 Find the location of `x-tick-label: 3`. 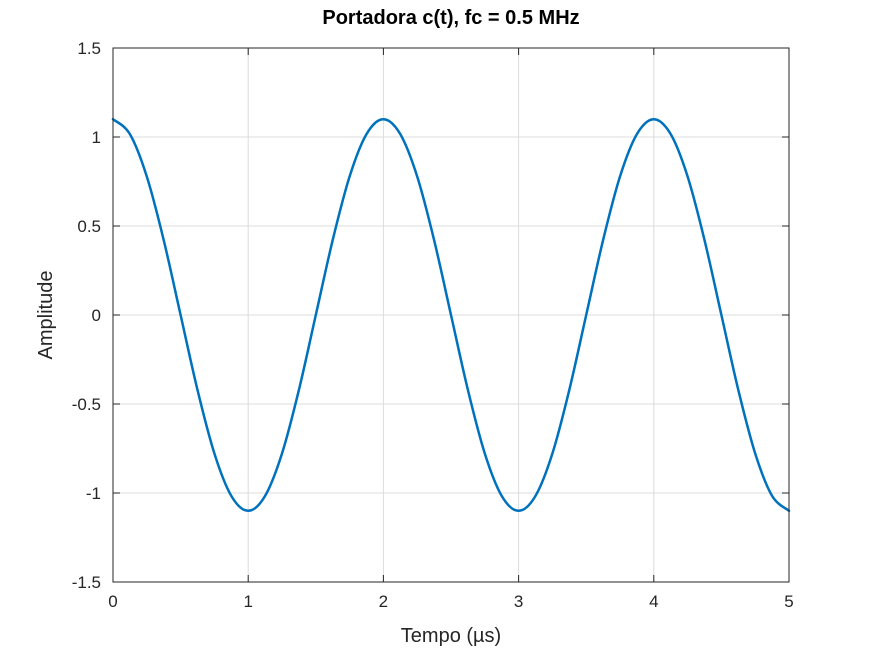

x-tick-label: 3 is located at coordinates (518, 601).